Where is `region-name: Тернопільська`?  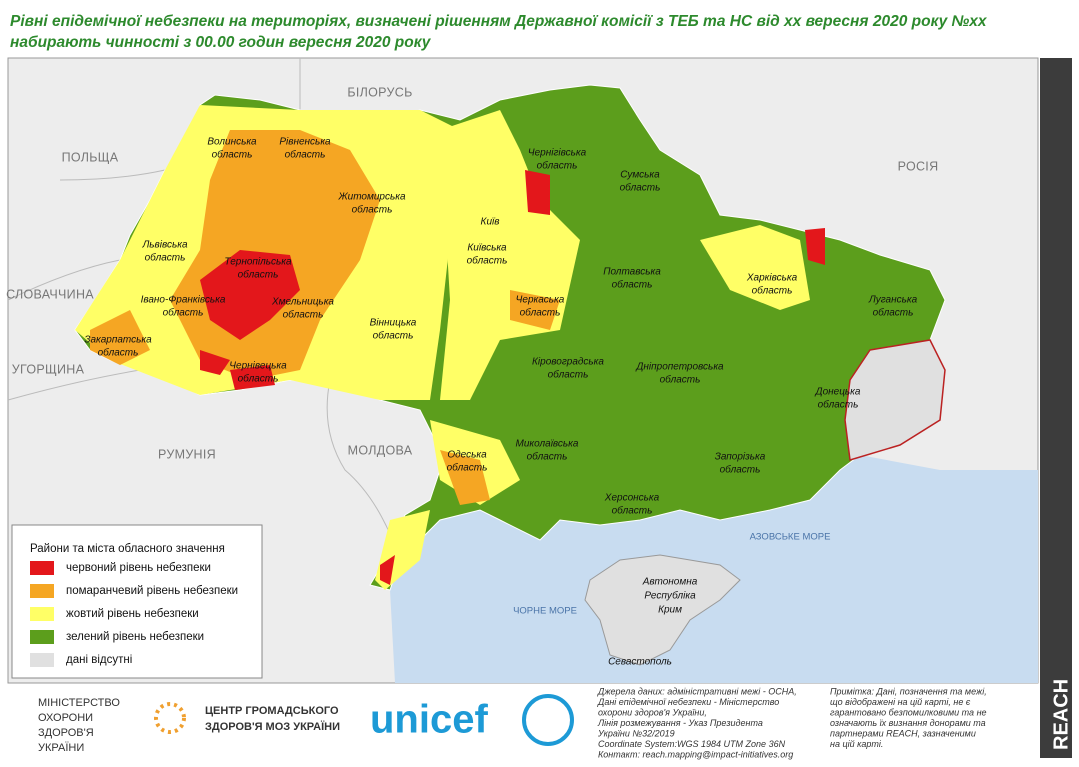 region-name: Тернопільська is located at coordinates (258, 262).